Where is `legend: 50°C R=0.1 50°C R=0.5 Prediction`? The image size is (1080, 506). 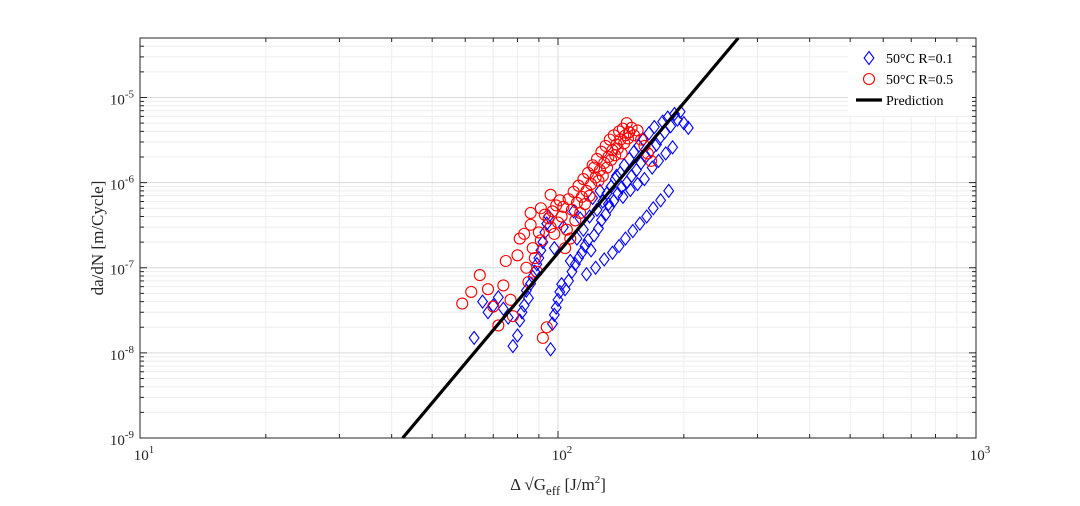 legend: 50°C R=0.1 50°C R=0.5 Prediction is located at coordinates (910, 81).